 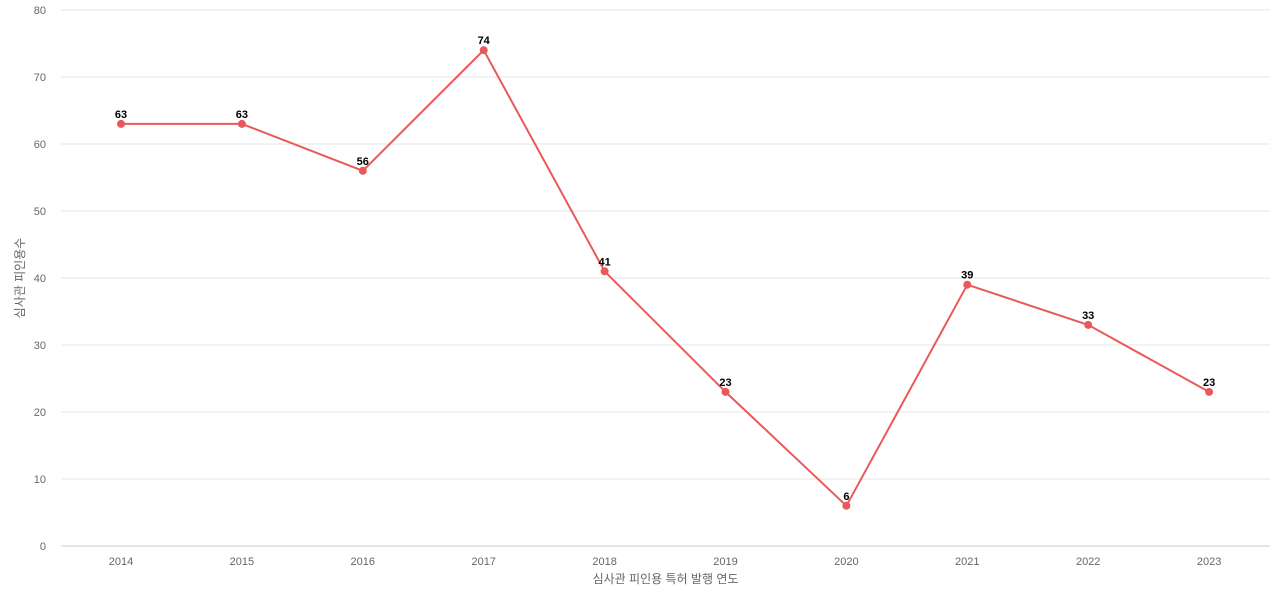 What do you see at coordinates (1088, 316) in the screenshot?
I see `data-label: 33` at bounding box center [1088, 316].